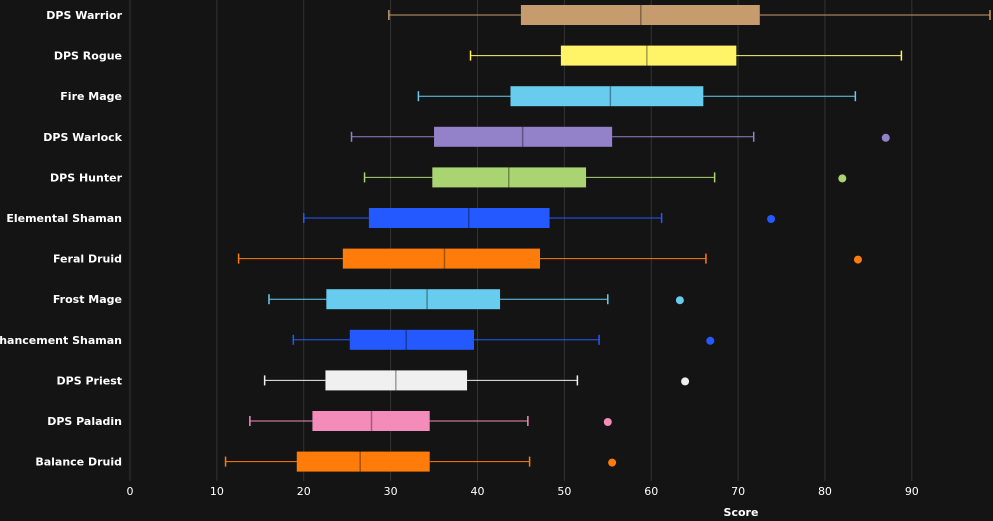  What do you see at coordinates (82, 137) in the screenshot?
I see `category-label-dps-warlock: DPS Warlock` at bounding box center [82, 137].